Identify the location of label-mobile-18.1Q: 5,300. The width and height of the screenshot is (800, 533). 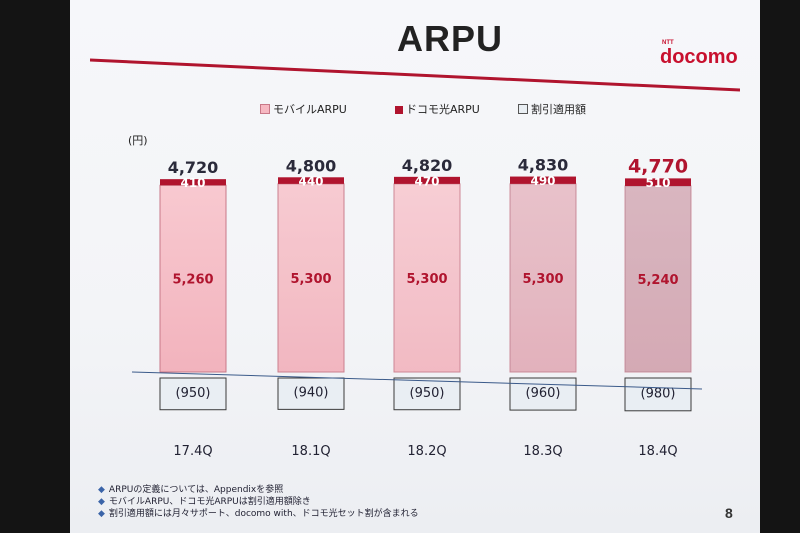
(310, 279).